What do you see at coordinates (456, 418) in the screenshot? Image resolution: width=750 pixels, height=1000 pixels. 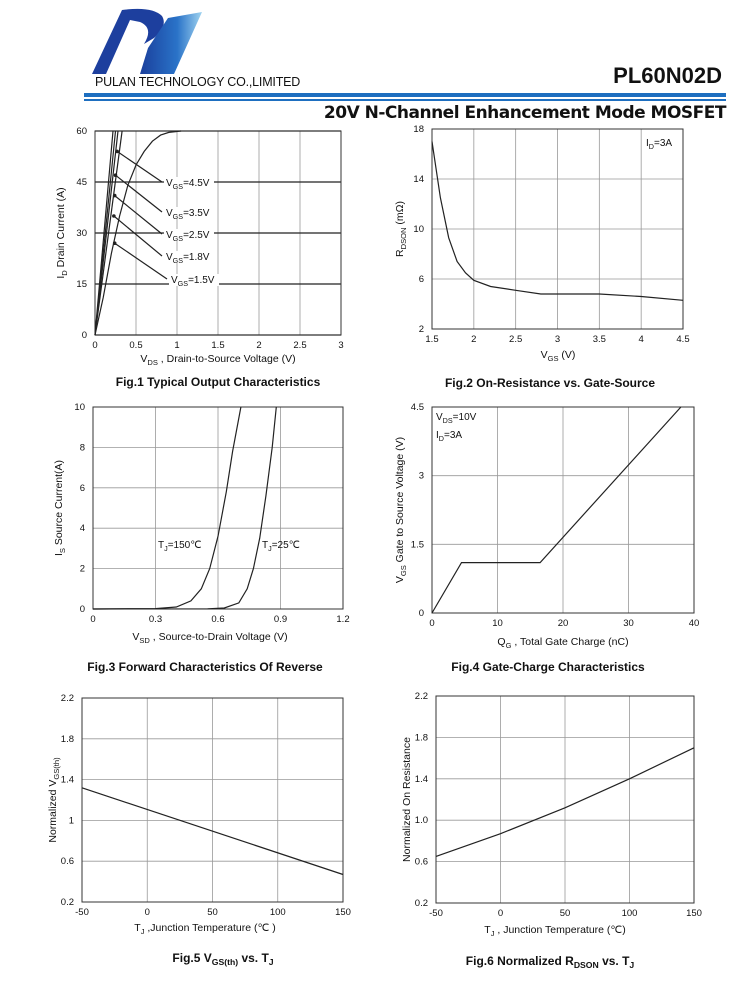 I see `annotation-label: VDS=10V` at bounding box center [456, 418].